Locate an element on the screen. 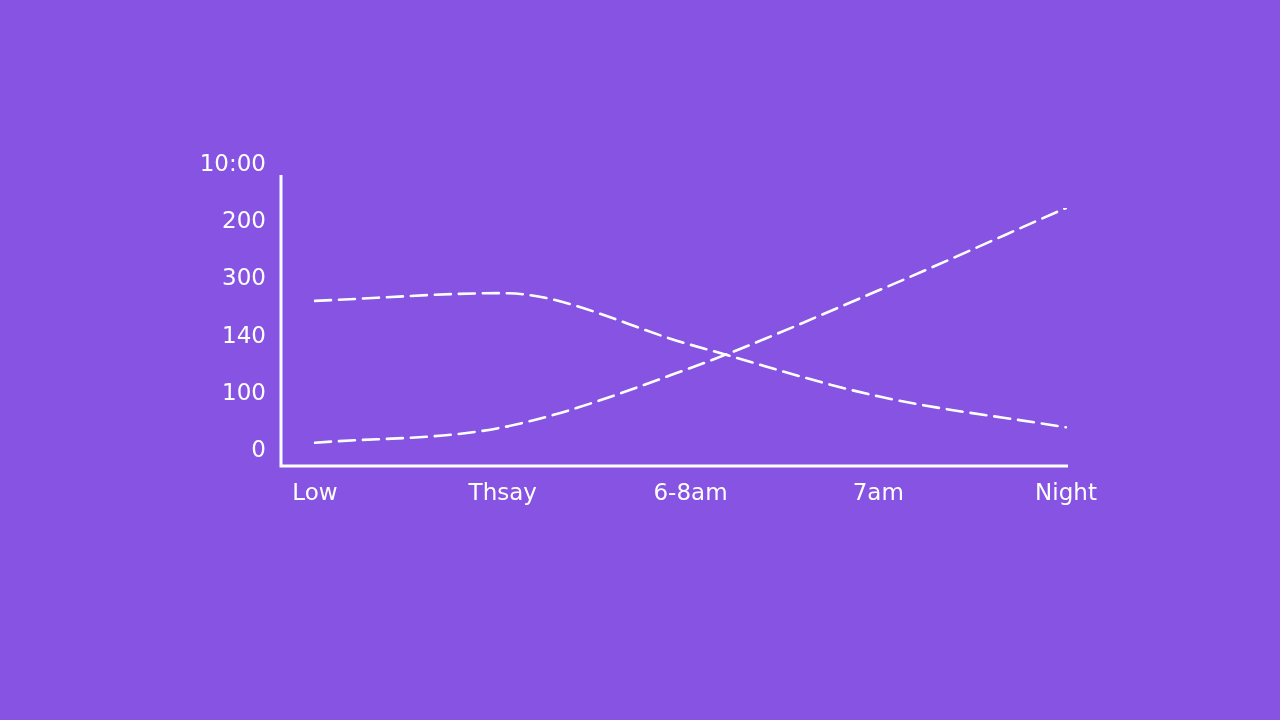 The width and height of the screenshot is (1280, 720). x-tick-label: Night is located at coordinates (1066, 491).